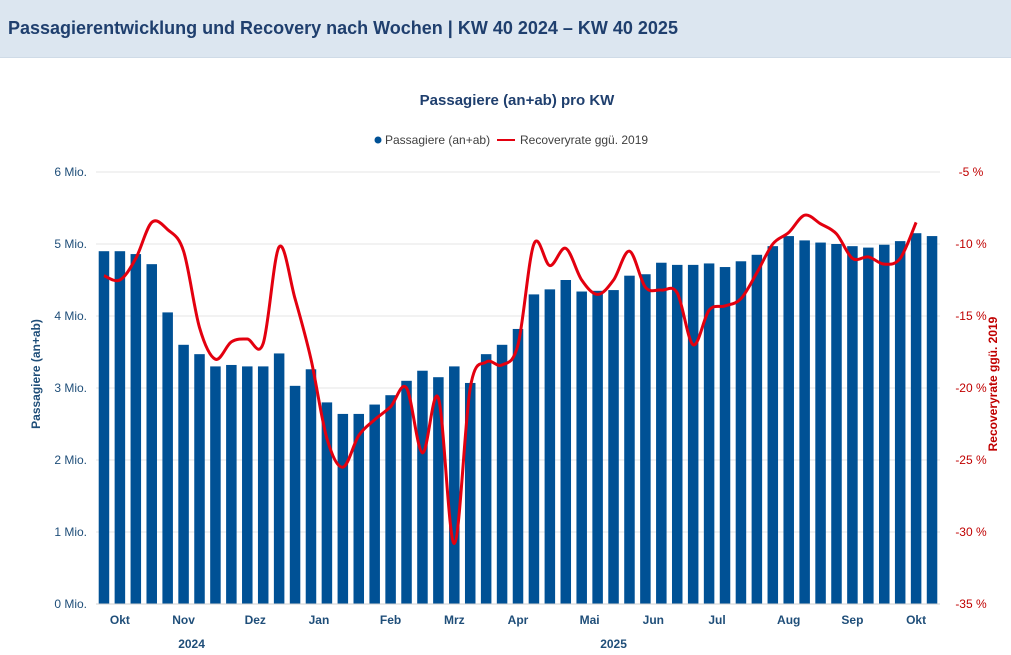 This screenshot has height=655, width=1011. I want to click on x-month-label: Mrz, so click(454, 620).